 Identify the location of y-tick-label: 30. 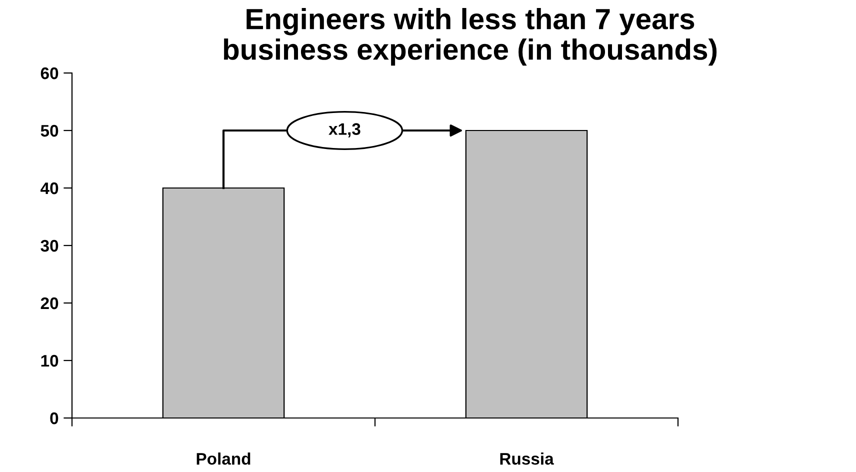
(49, 246).